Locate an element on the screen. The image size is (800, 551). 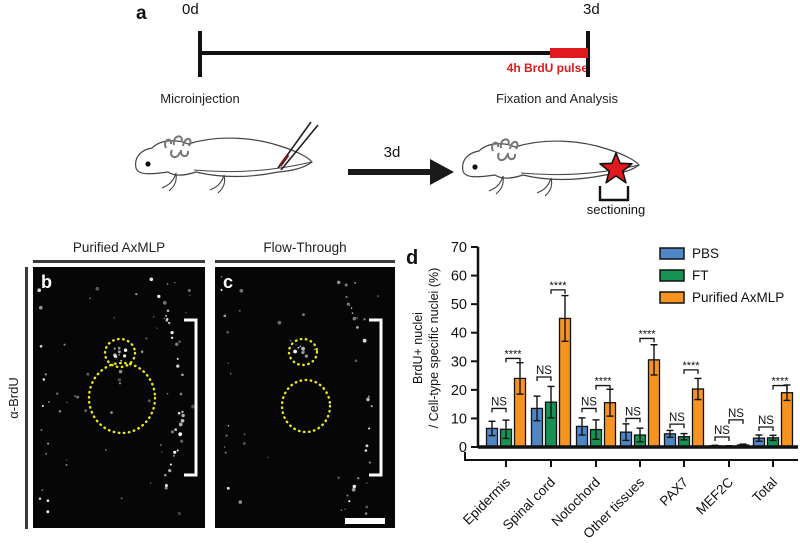
fixation-caption: Fixation and Analysis is located at coordinates (557, 98).